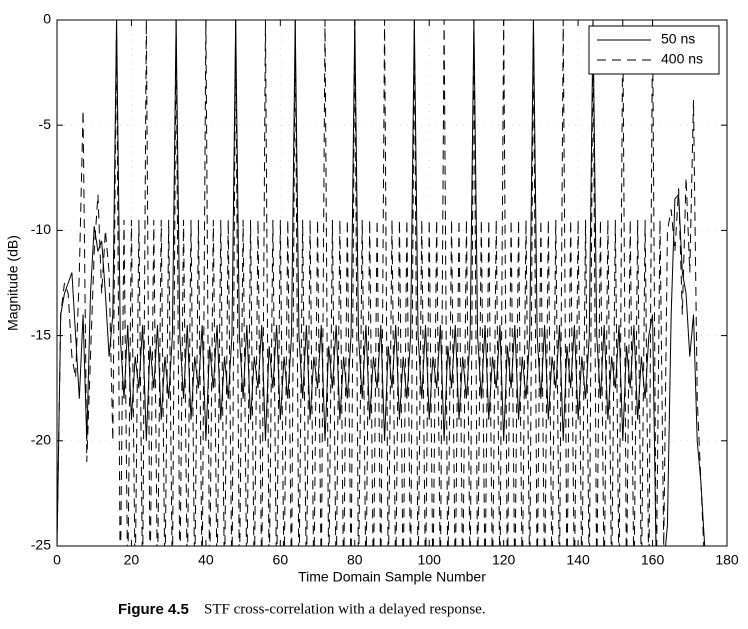 The image size is (748, 629). Describe the element at coordinates (41, 334) in the screenshot. I see `y-tick-label: -15` at that location.